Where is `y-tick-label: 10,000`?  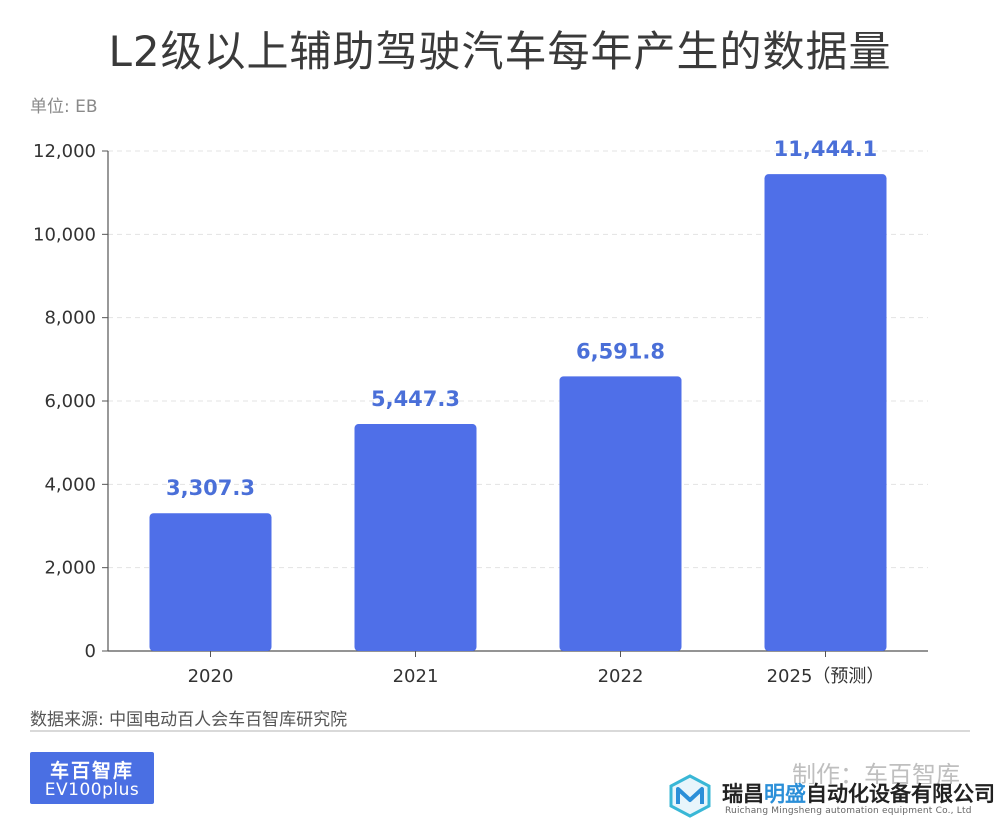
y-tick-label: 10,000 is located at coordinates (64, 234).